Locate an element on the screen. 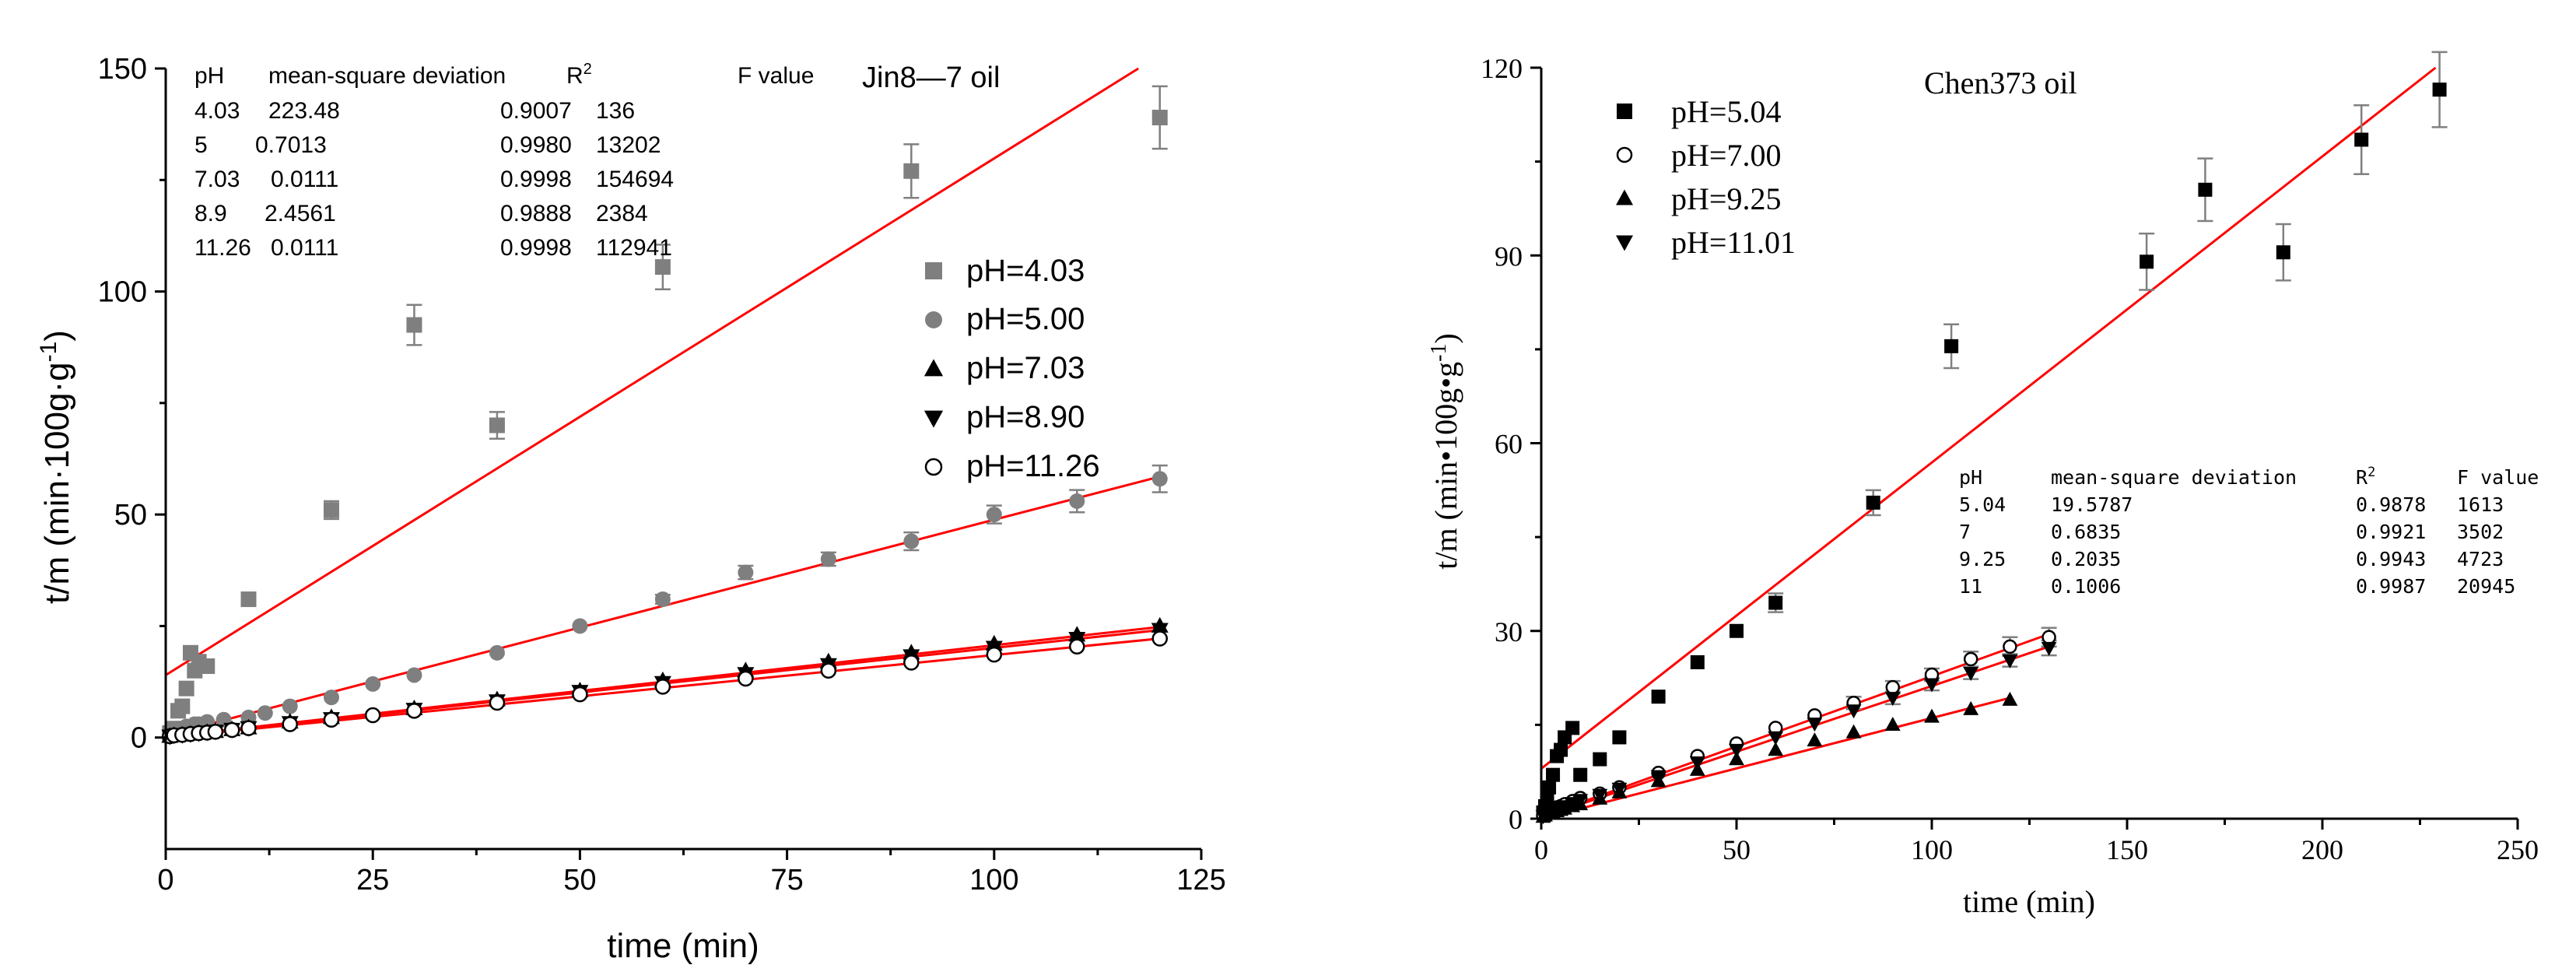 This screenshot has width=2576, height=972. x-tick-label: 125 is located at coordinates (1200, 881).